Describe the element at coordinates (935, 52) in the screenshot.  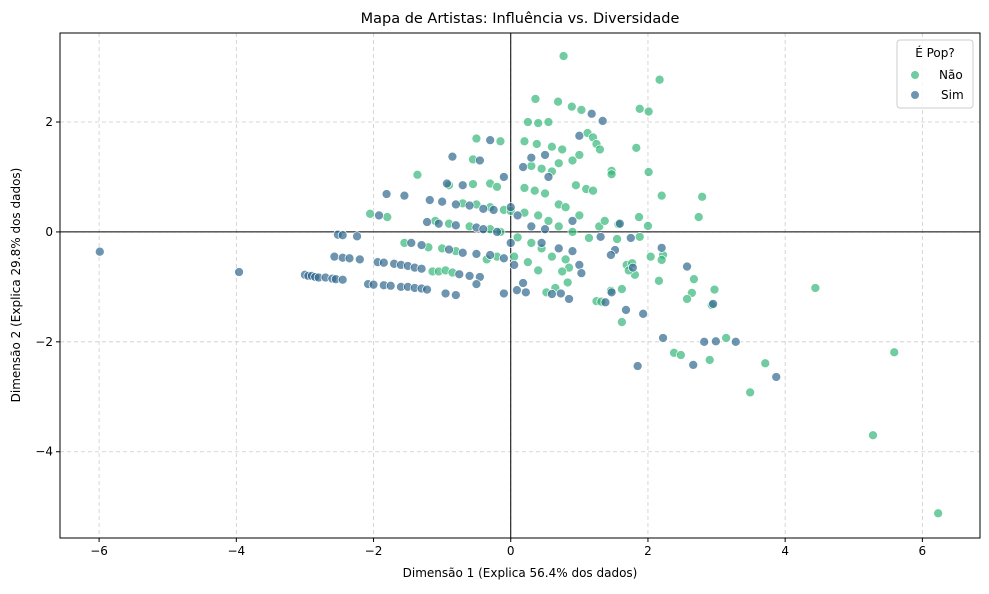
I see `legend-title: É Pop?` at that location.